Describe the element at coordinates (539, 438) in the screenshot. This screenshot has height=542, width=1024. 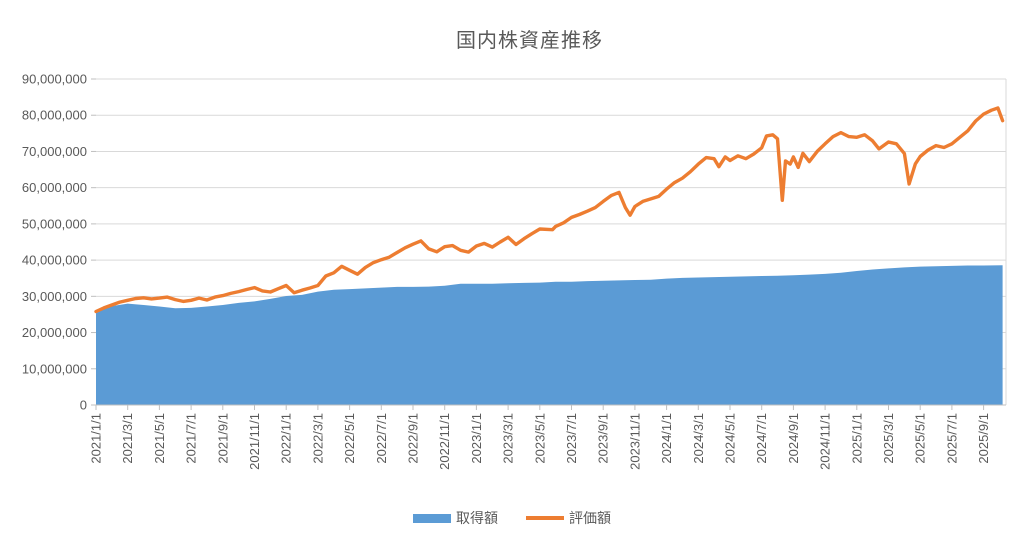
I see `x-axis-label: 2023/5/1` at that location.